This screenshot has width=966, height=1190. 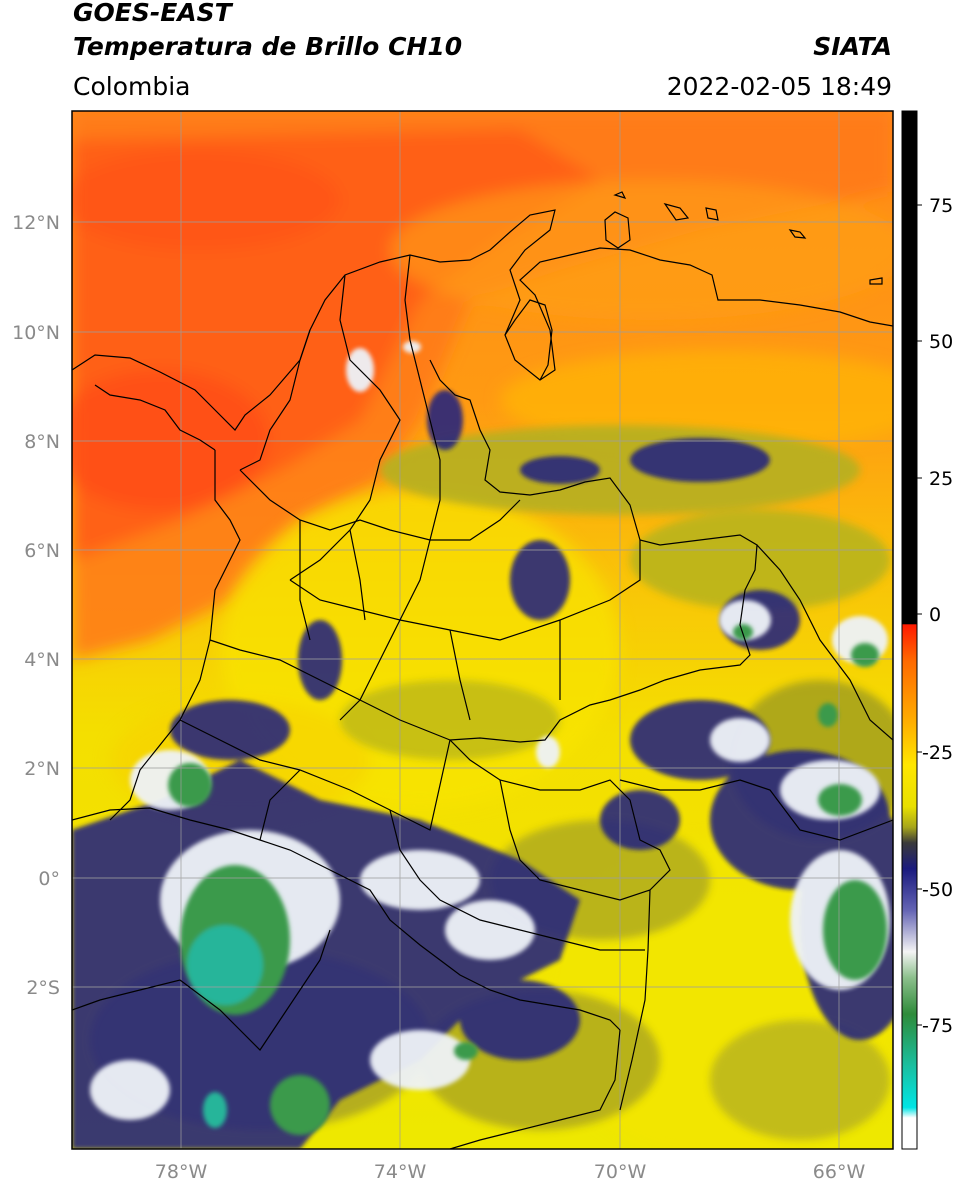 What do you see at coordinates (36, 223) in the screenshot?
I see `lat-tick-12N: 12°N` at bounding box center [36, 223].